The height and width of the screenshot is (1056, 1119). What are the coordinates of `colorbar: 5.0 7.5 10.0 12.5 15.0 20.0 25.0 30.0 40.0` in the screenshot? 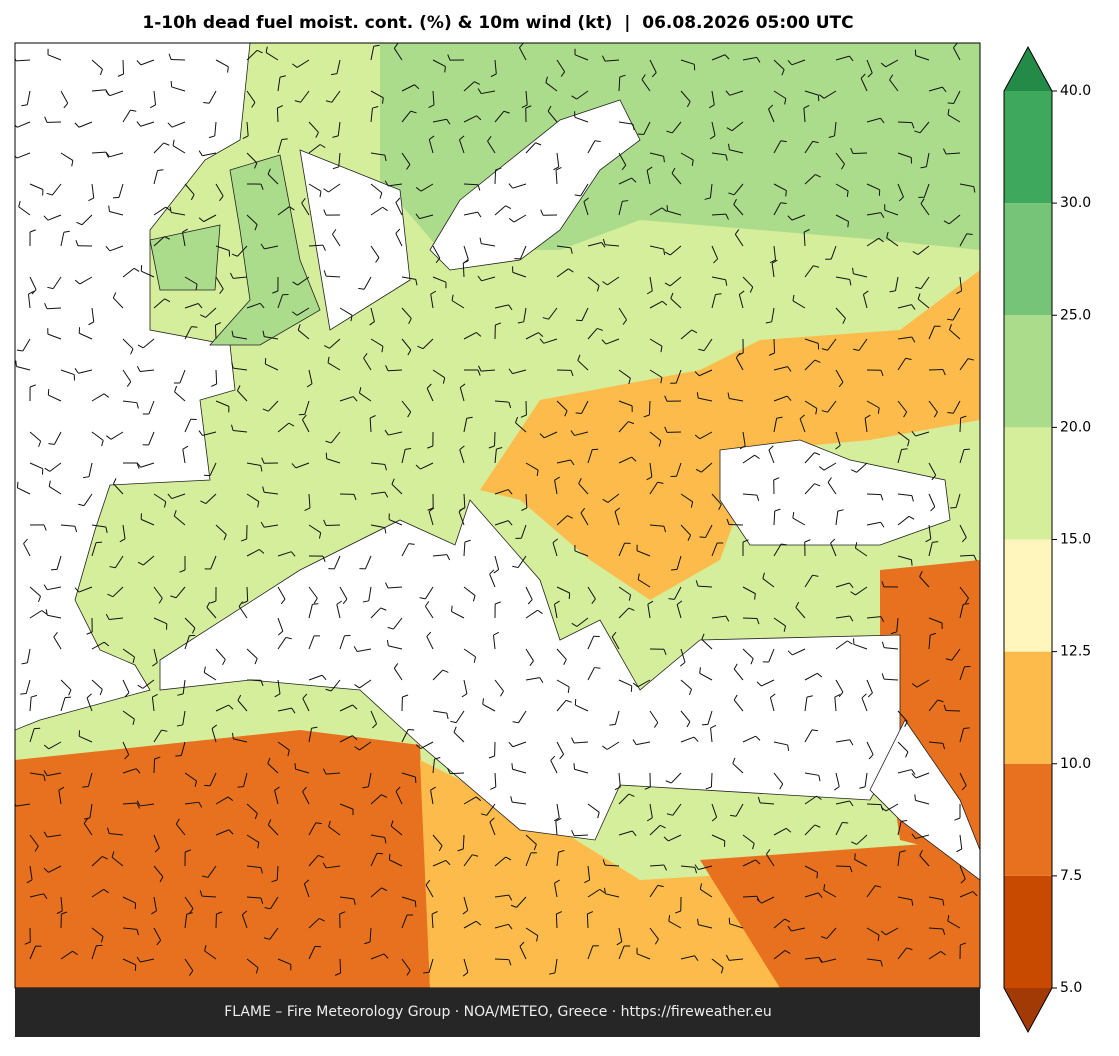 It's located at (1047, 539).